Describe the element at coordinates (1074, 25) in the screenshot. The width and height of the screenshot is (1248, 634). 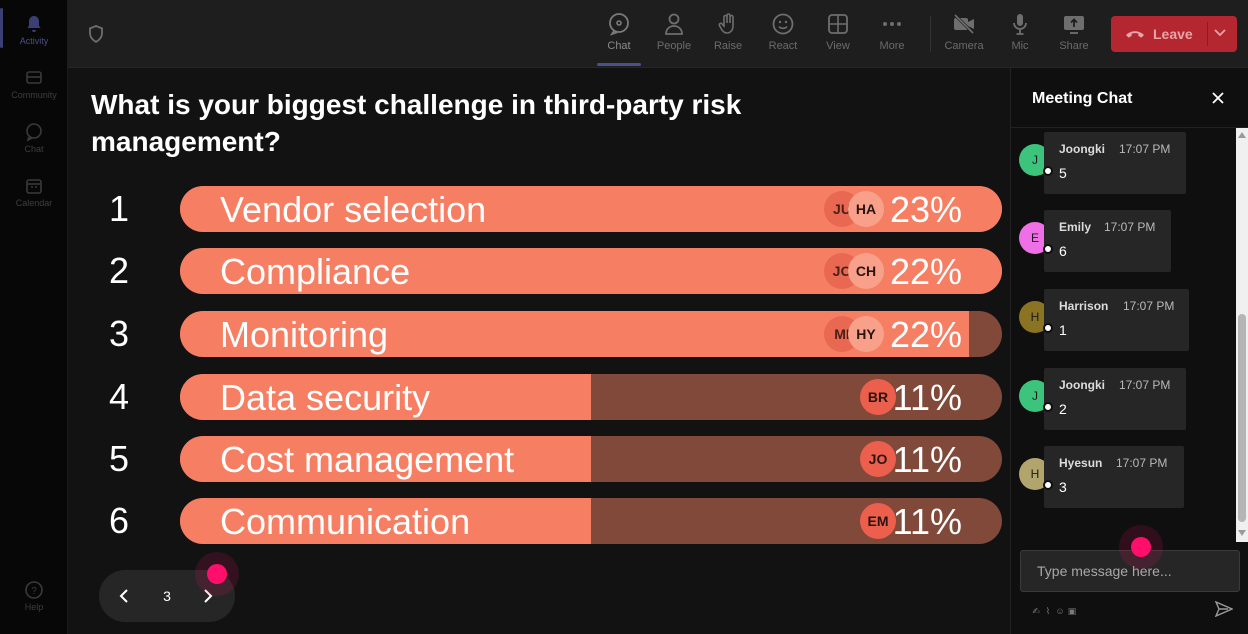
I see `share-screen-icon` at that location.